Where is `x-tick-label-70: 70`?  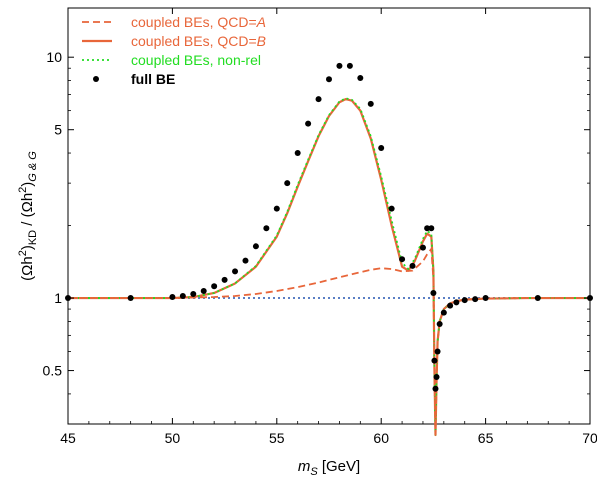
x-tick-label-70: 70 is located at coordinates (589, 438).